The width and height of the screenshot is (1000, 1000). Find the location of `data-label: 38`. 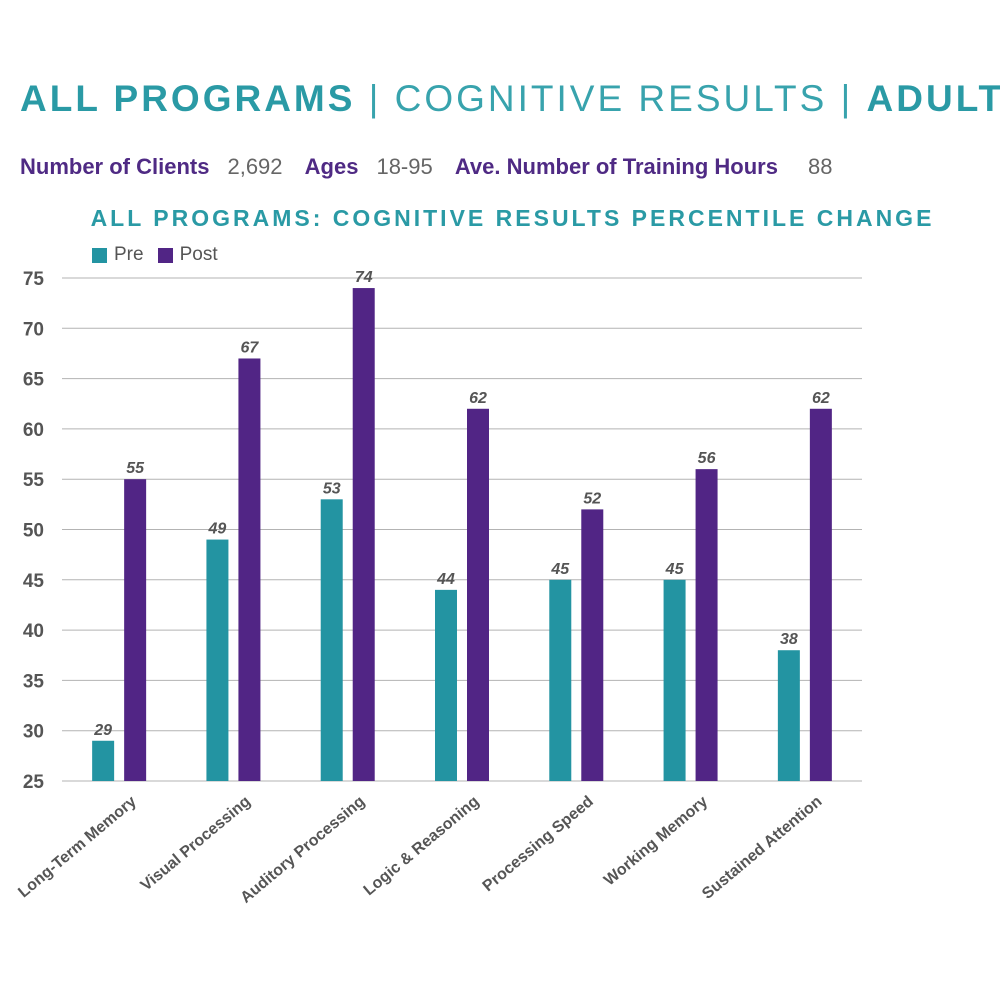

data-label: 38 is located at coordinates (789, 639).